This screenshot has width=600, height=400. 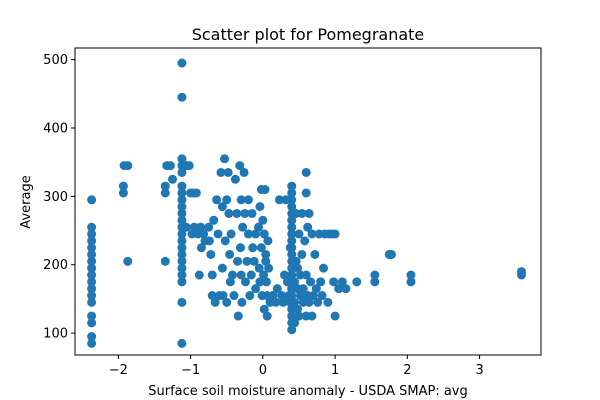 What do you see at coordinates (190, 370) in the screenshot?
I see `x-tick-label: −1` at bounding box center [190, 370].